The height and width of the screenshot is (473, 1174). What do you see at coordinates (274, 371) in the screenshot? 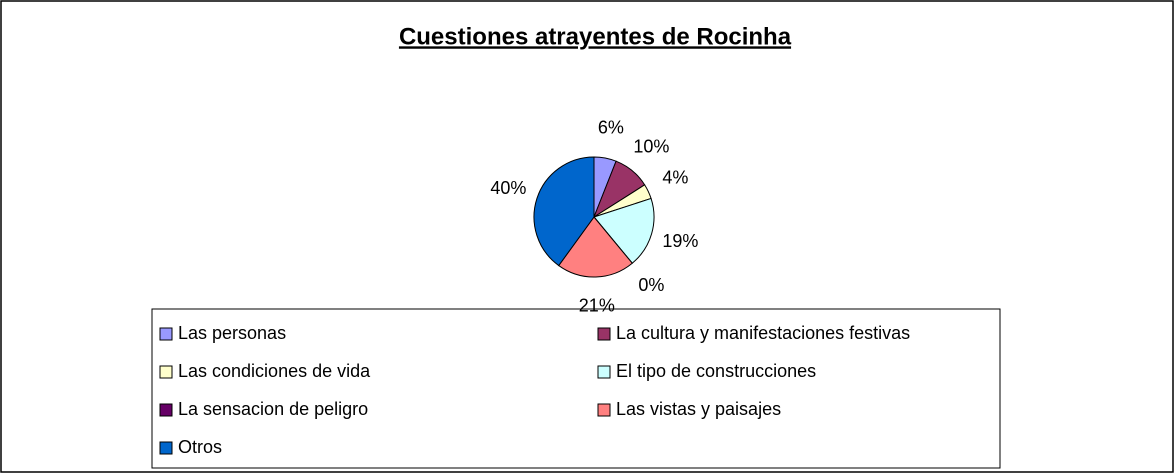
I see `legend-label: Las condiciones de vida` at bounding box center [274, 371].